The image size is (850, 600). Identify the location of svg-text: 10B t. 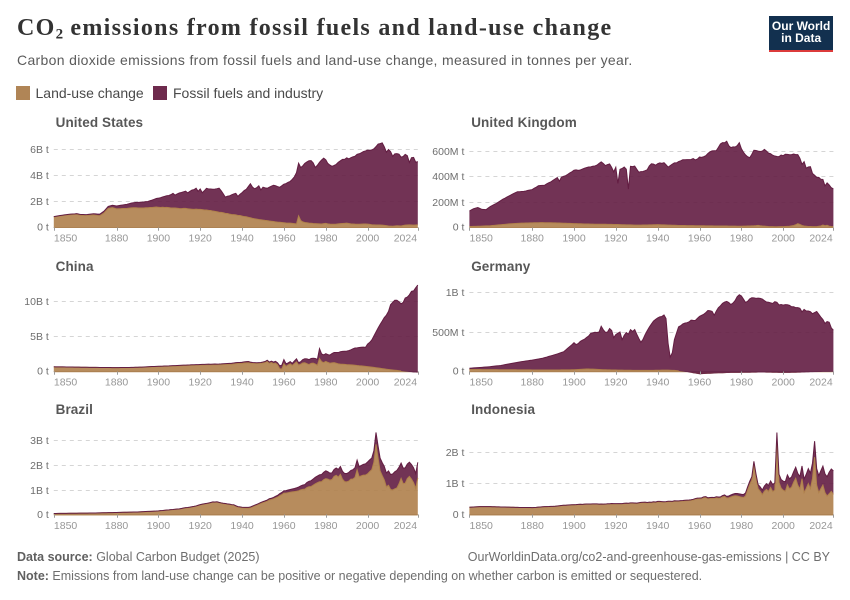
(36, 302).